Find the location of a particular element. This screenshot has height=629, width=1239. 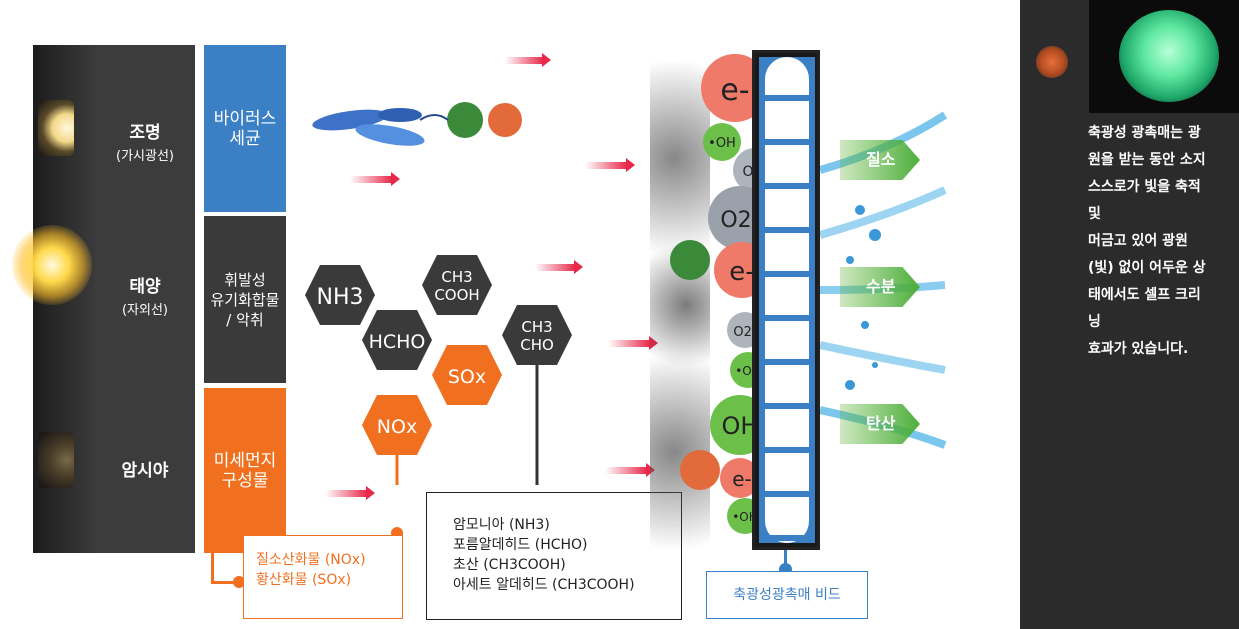

output-label: 수분 is located at coordinates (881, 286).